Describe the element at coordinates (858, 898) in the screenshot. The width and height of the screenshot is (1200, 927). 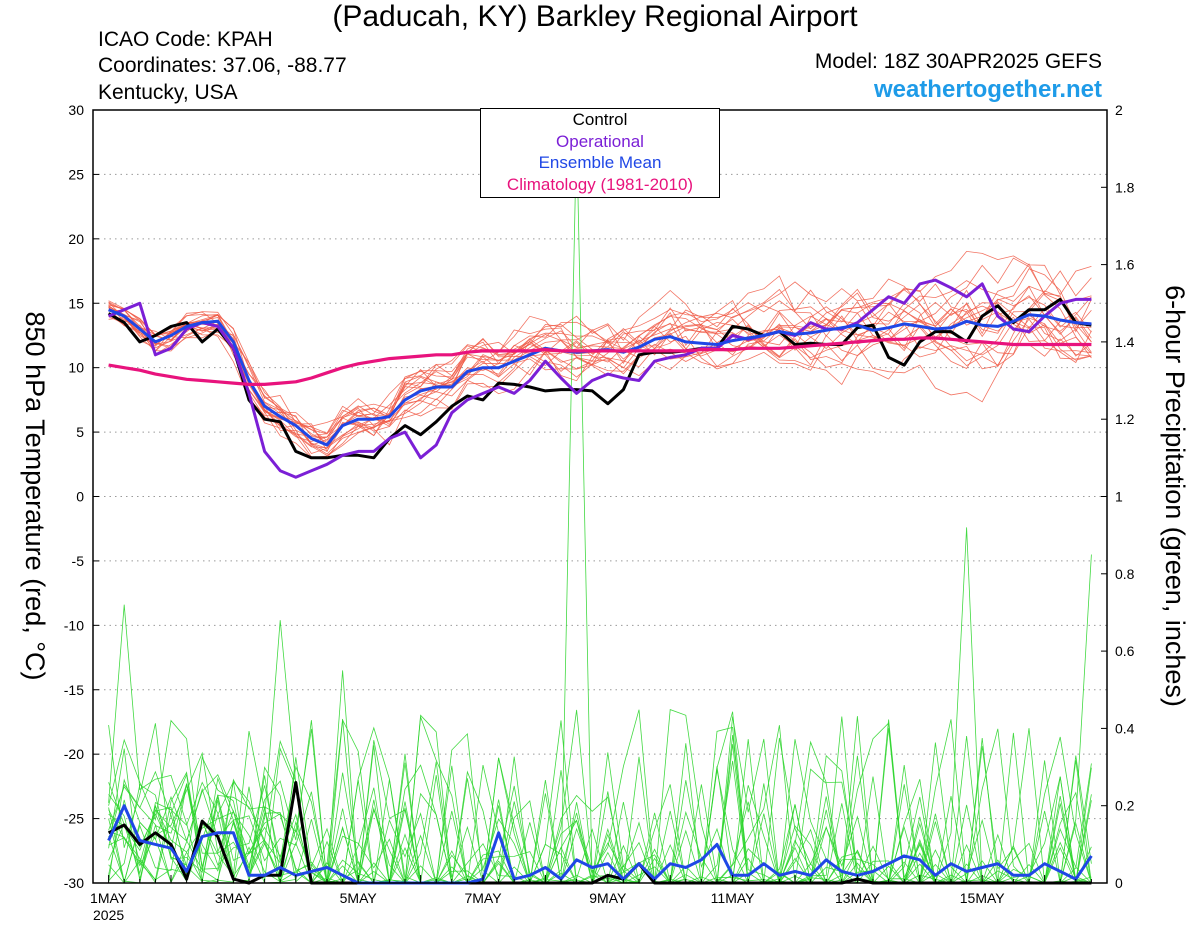
I see `x-tick-label: 13MAY` at that location.